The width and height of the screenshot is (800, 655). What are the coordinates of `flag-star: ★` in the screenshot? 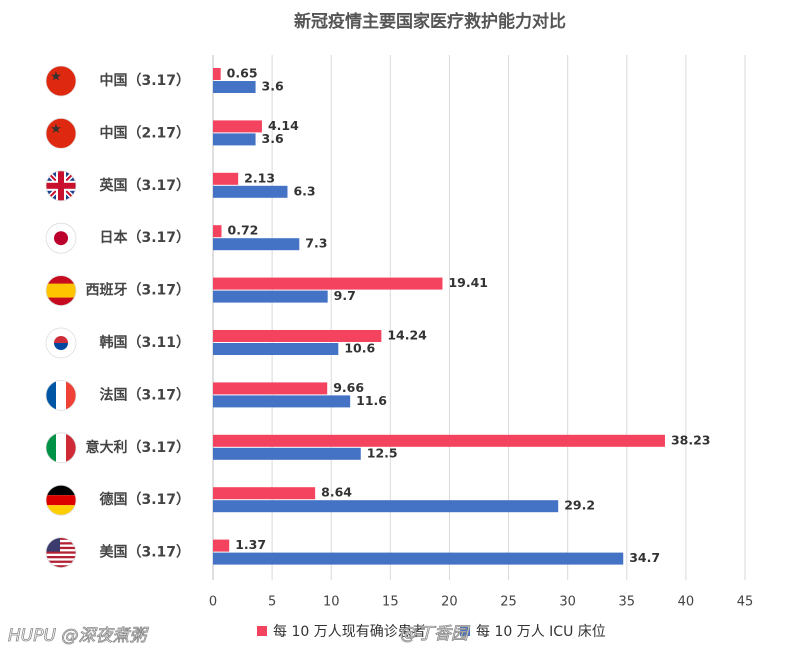 It's located at (56, 77).